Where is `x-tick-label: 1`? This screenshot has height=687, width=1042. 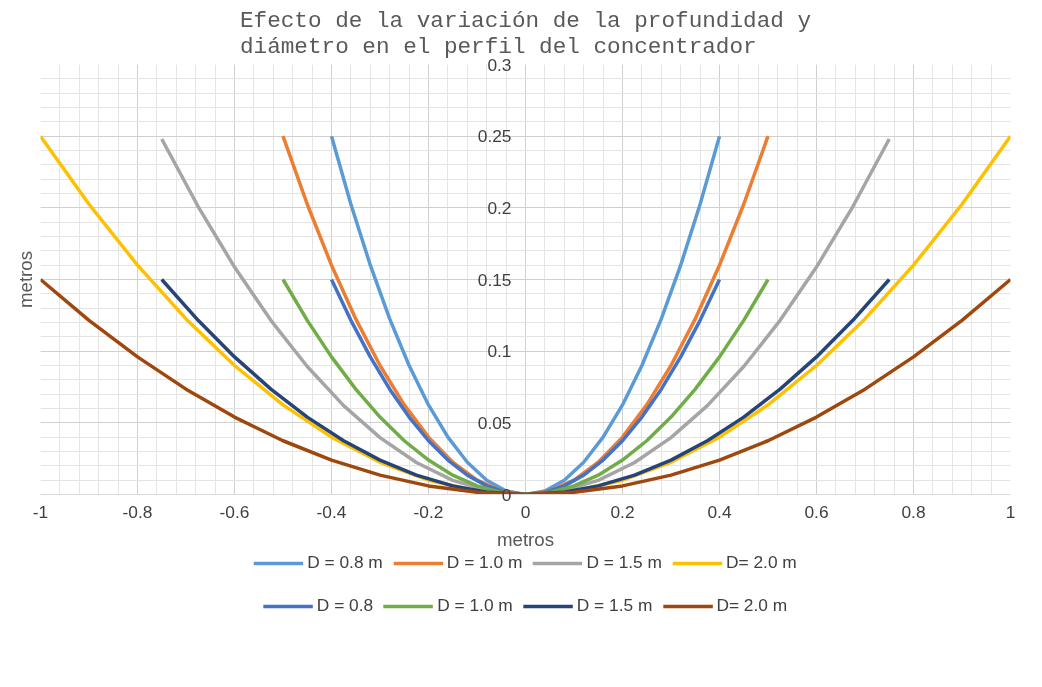
x-tick-label: 1 is located at coordinates (1010, 511).